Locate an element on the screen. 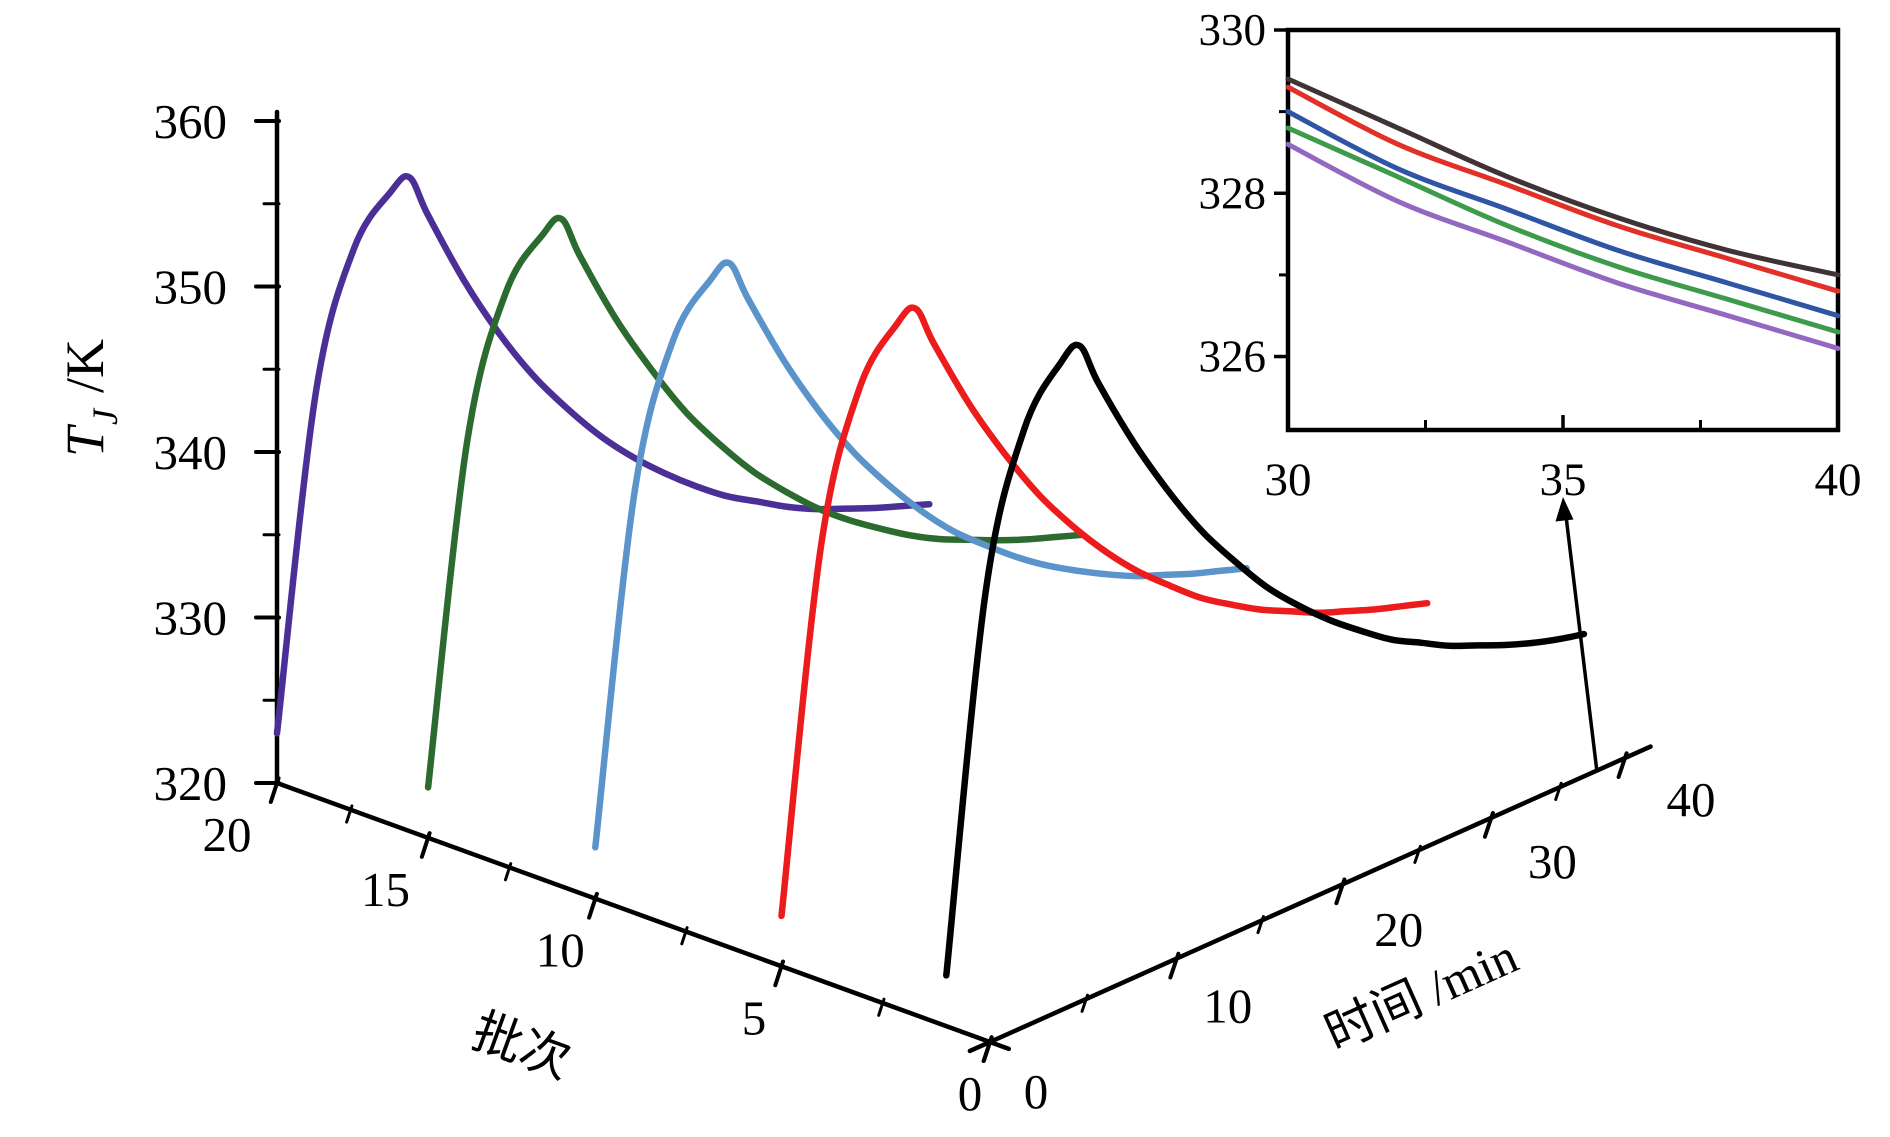 The height and width of the screenshot is (1137, 1890). time-tick-label-10: 10 is located at coordinates (1227, 1005).